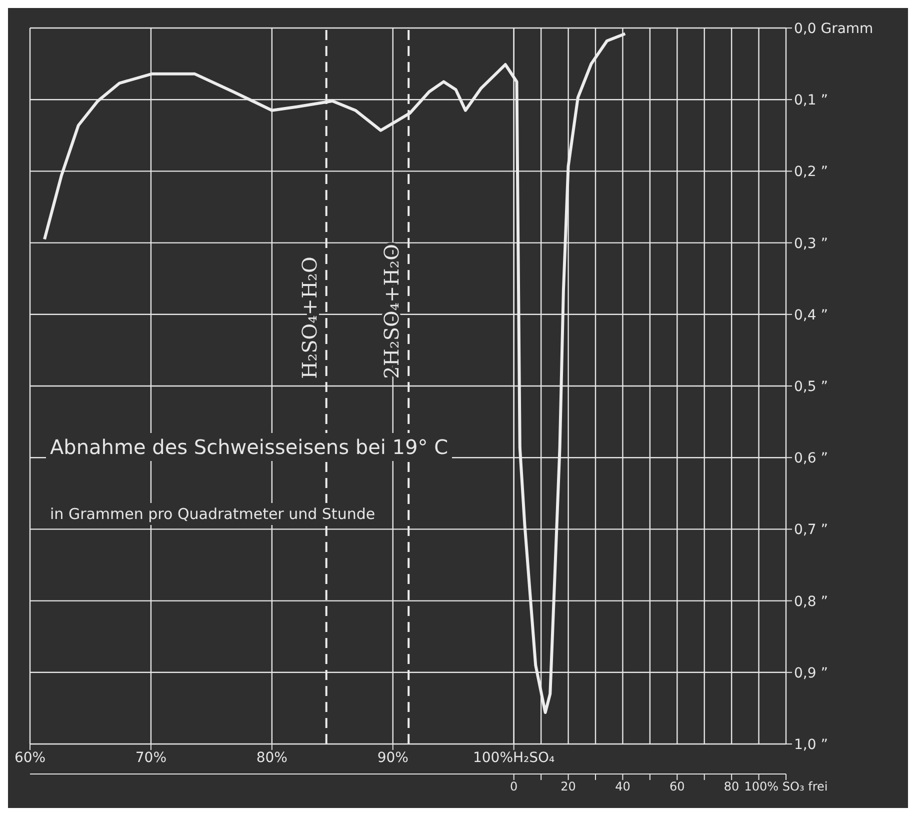  I want to click on x-tick-label: 80%, so click(272, 758).